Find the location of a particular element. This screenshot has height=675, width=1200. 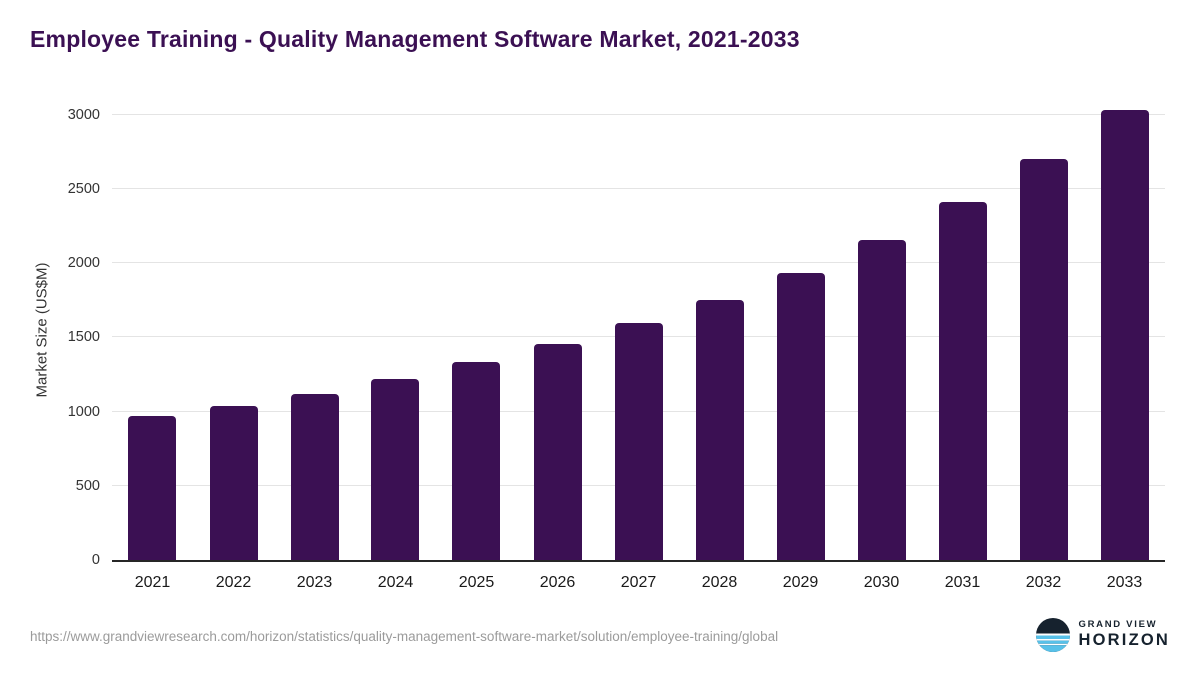

x-tick-label-2032: 2032 is located at coordinates (1043, 582).